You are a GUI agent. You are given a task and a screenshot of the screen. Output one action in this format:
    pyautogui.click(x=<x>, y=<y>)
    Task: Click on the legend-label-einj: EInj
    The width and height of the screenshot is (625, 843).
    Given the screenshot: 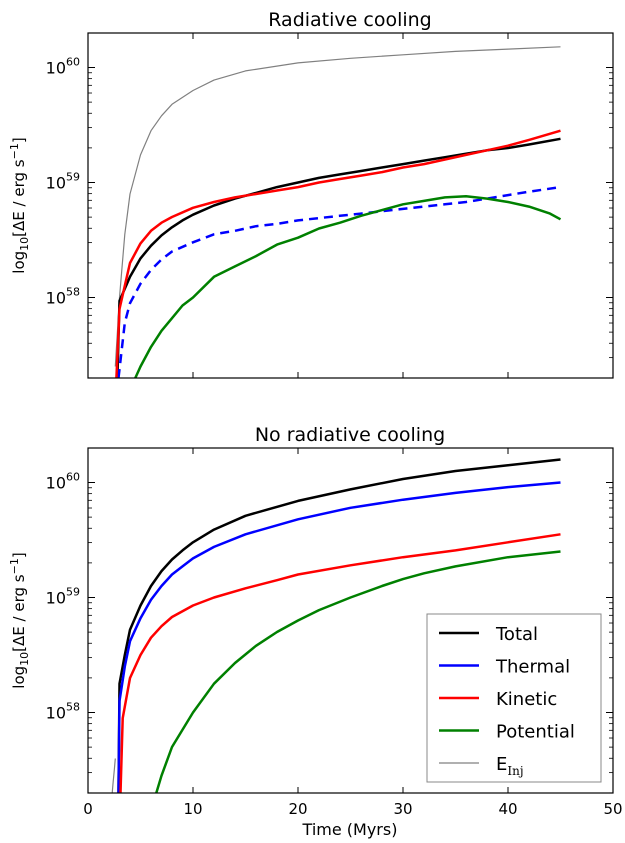 What is the action you would take?
    pyautogui.click(x=510, y=766)
    